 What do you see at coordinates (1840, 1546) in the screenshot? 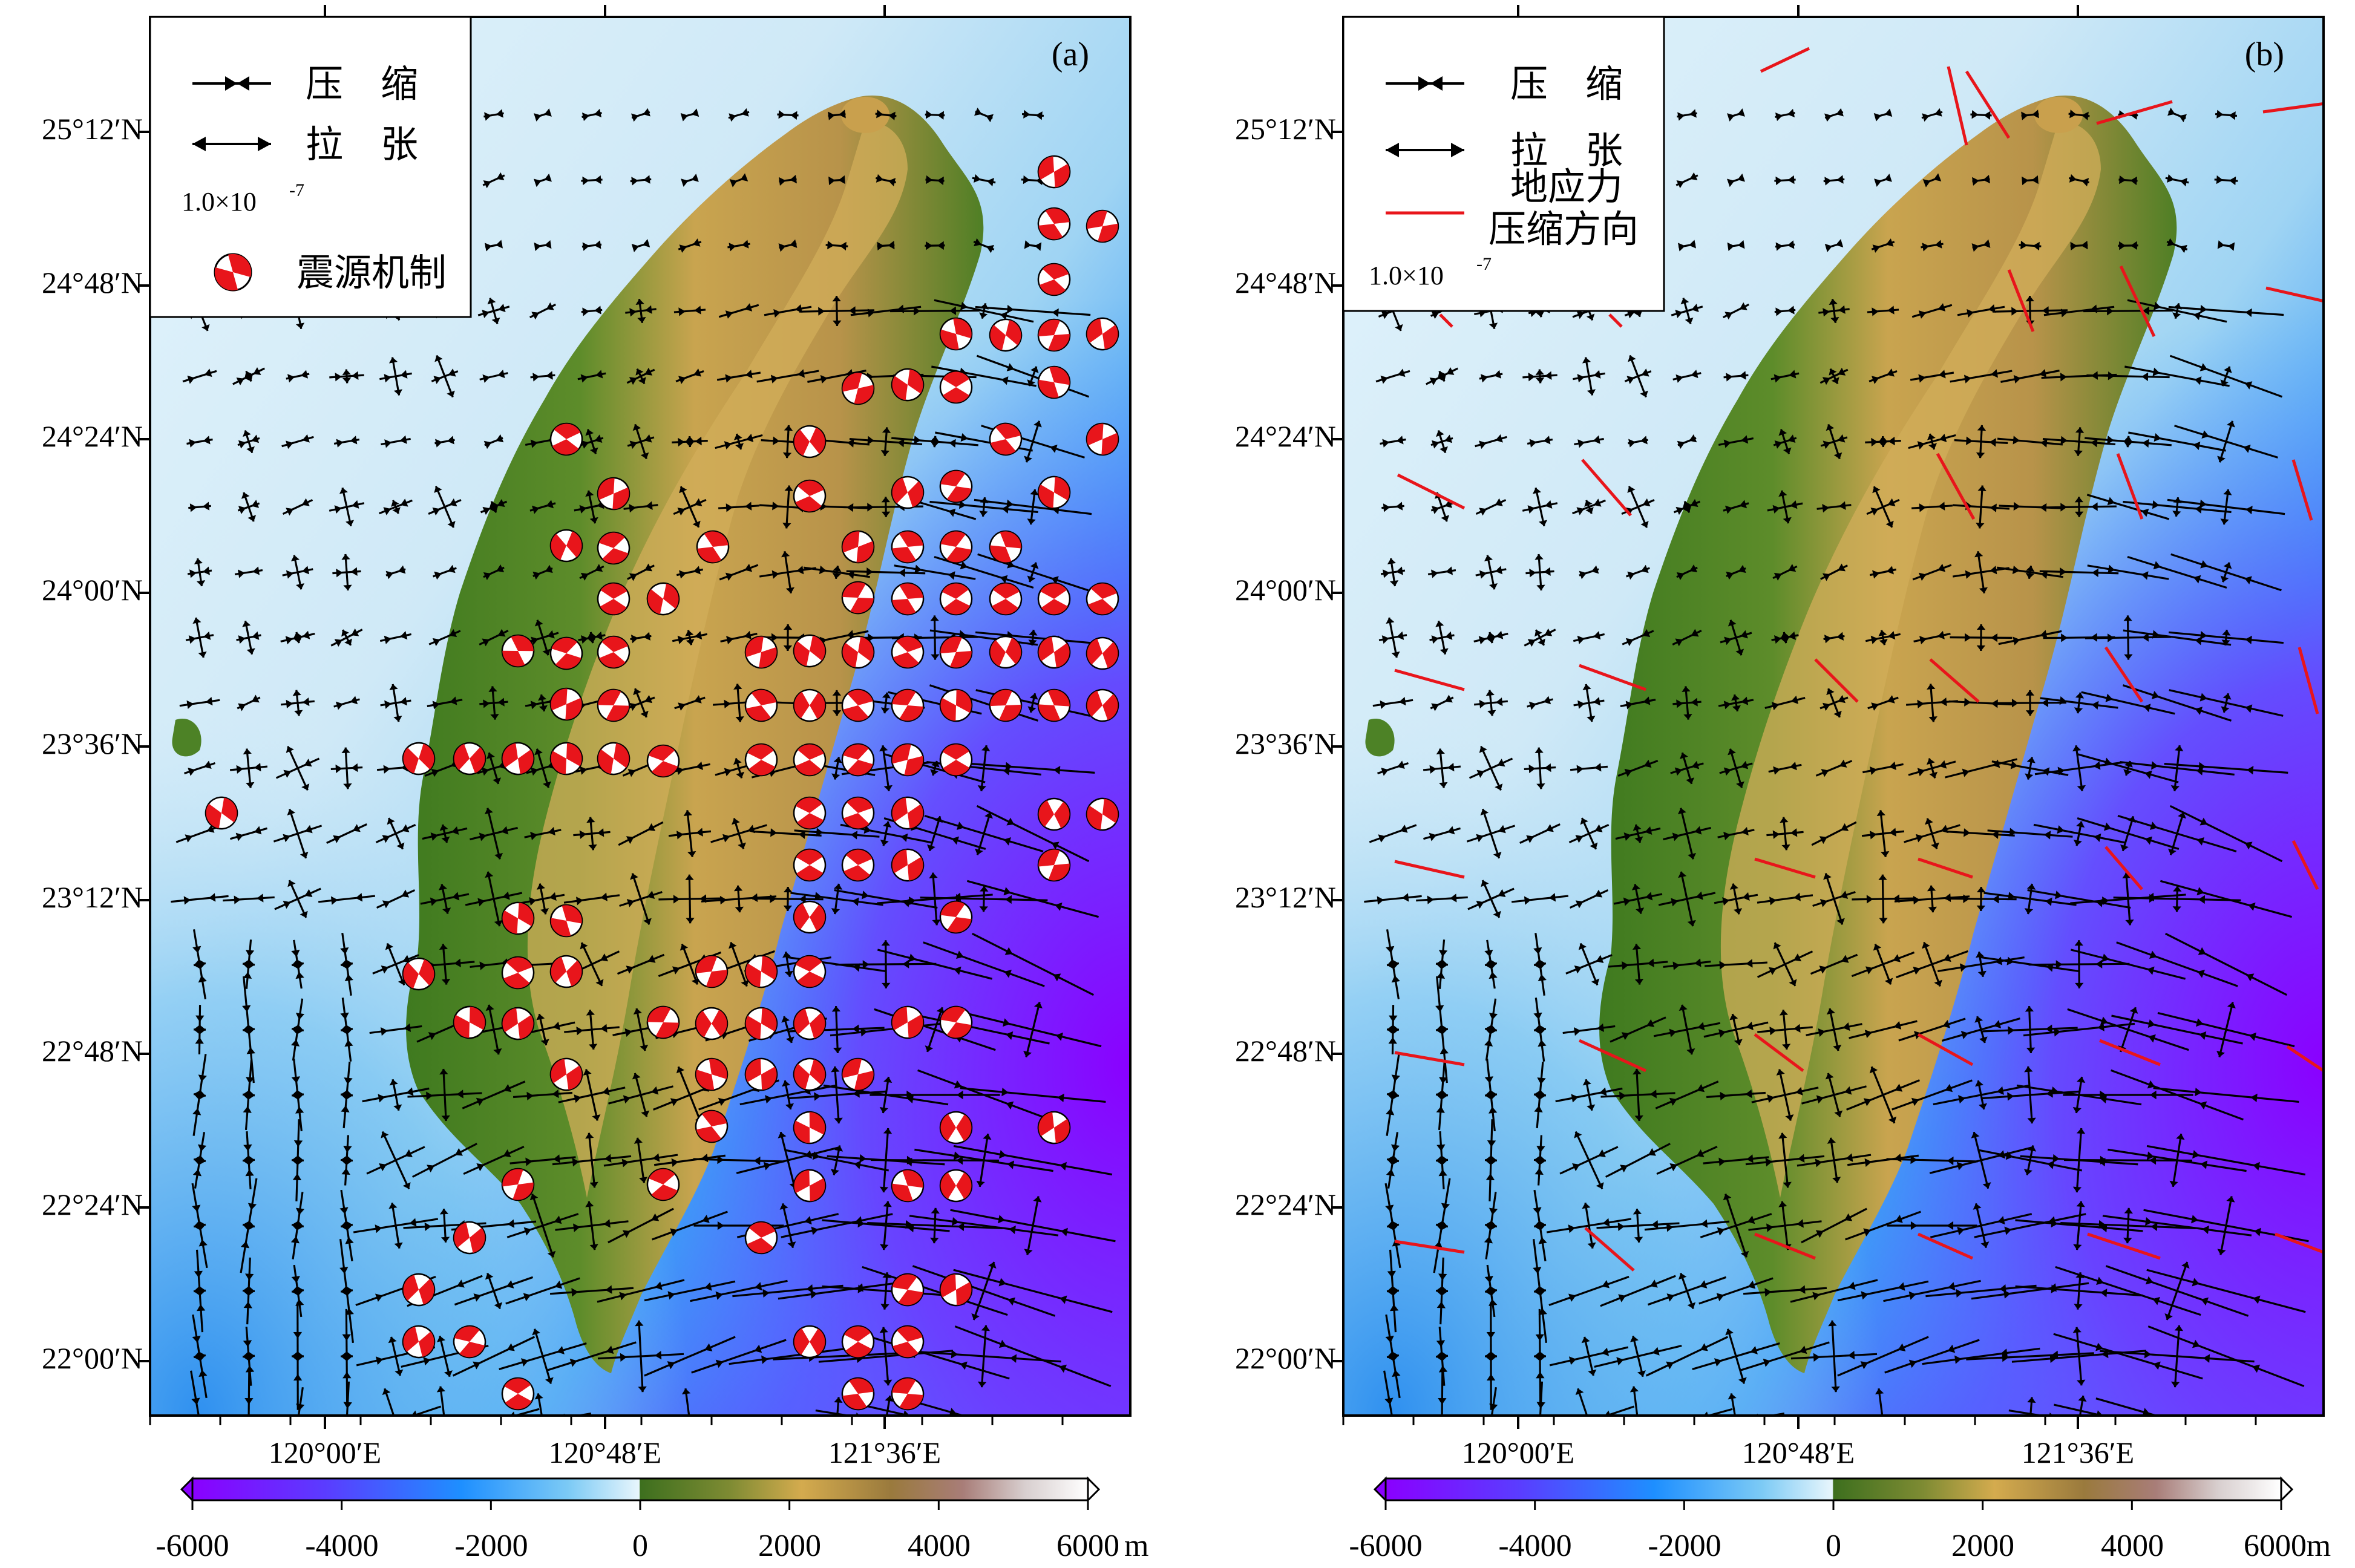
I see `colorbar-b-labels: -6000 -4000 -2000 0 2000 4000 6000 m` at bounding box center [1840, 1546].